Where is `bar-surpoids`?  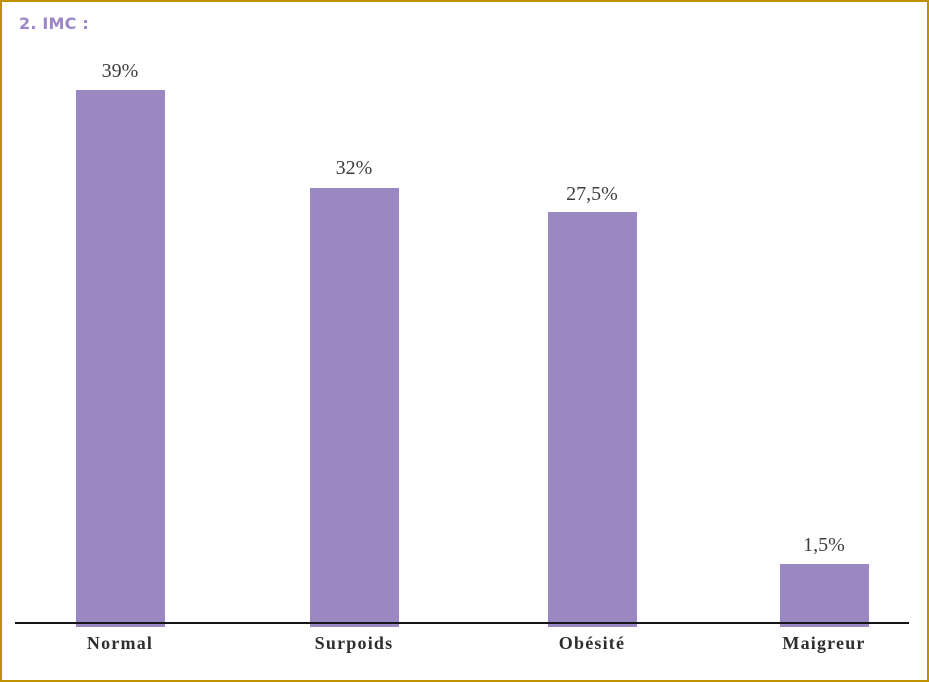 bar-surpoids is located at coordinates (354, 407).